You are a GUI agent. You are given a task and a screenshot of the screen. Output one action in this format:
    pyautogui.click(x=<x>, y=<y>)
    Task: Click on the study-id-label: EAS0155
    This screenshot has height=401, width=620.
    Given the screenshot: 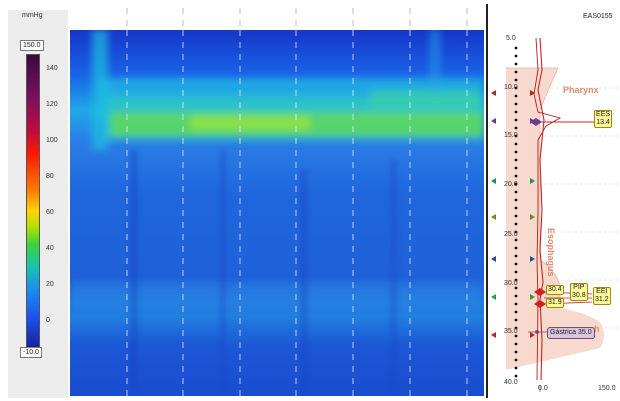 What is the action you would take?
    pyautogui.click(x=598, y=16)
    